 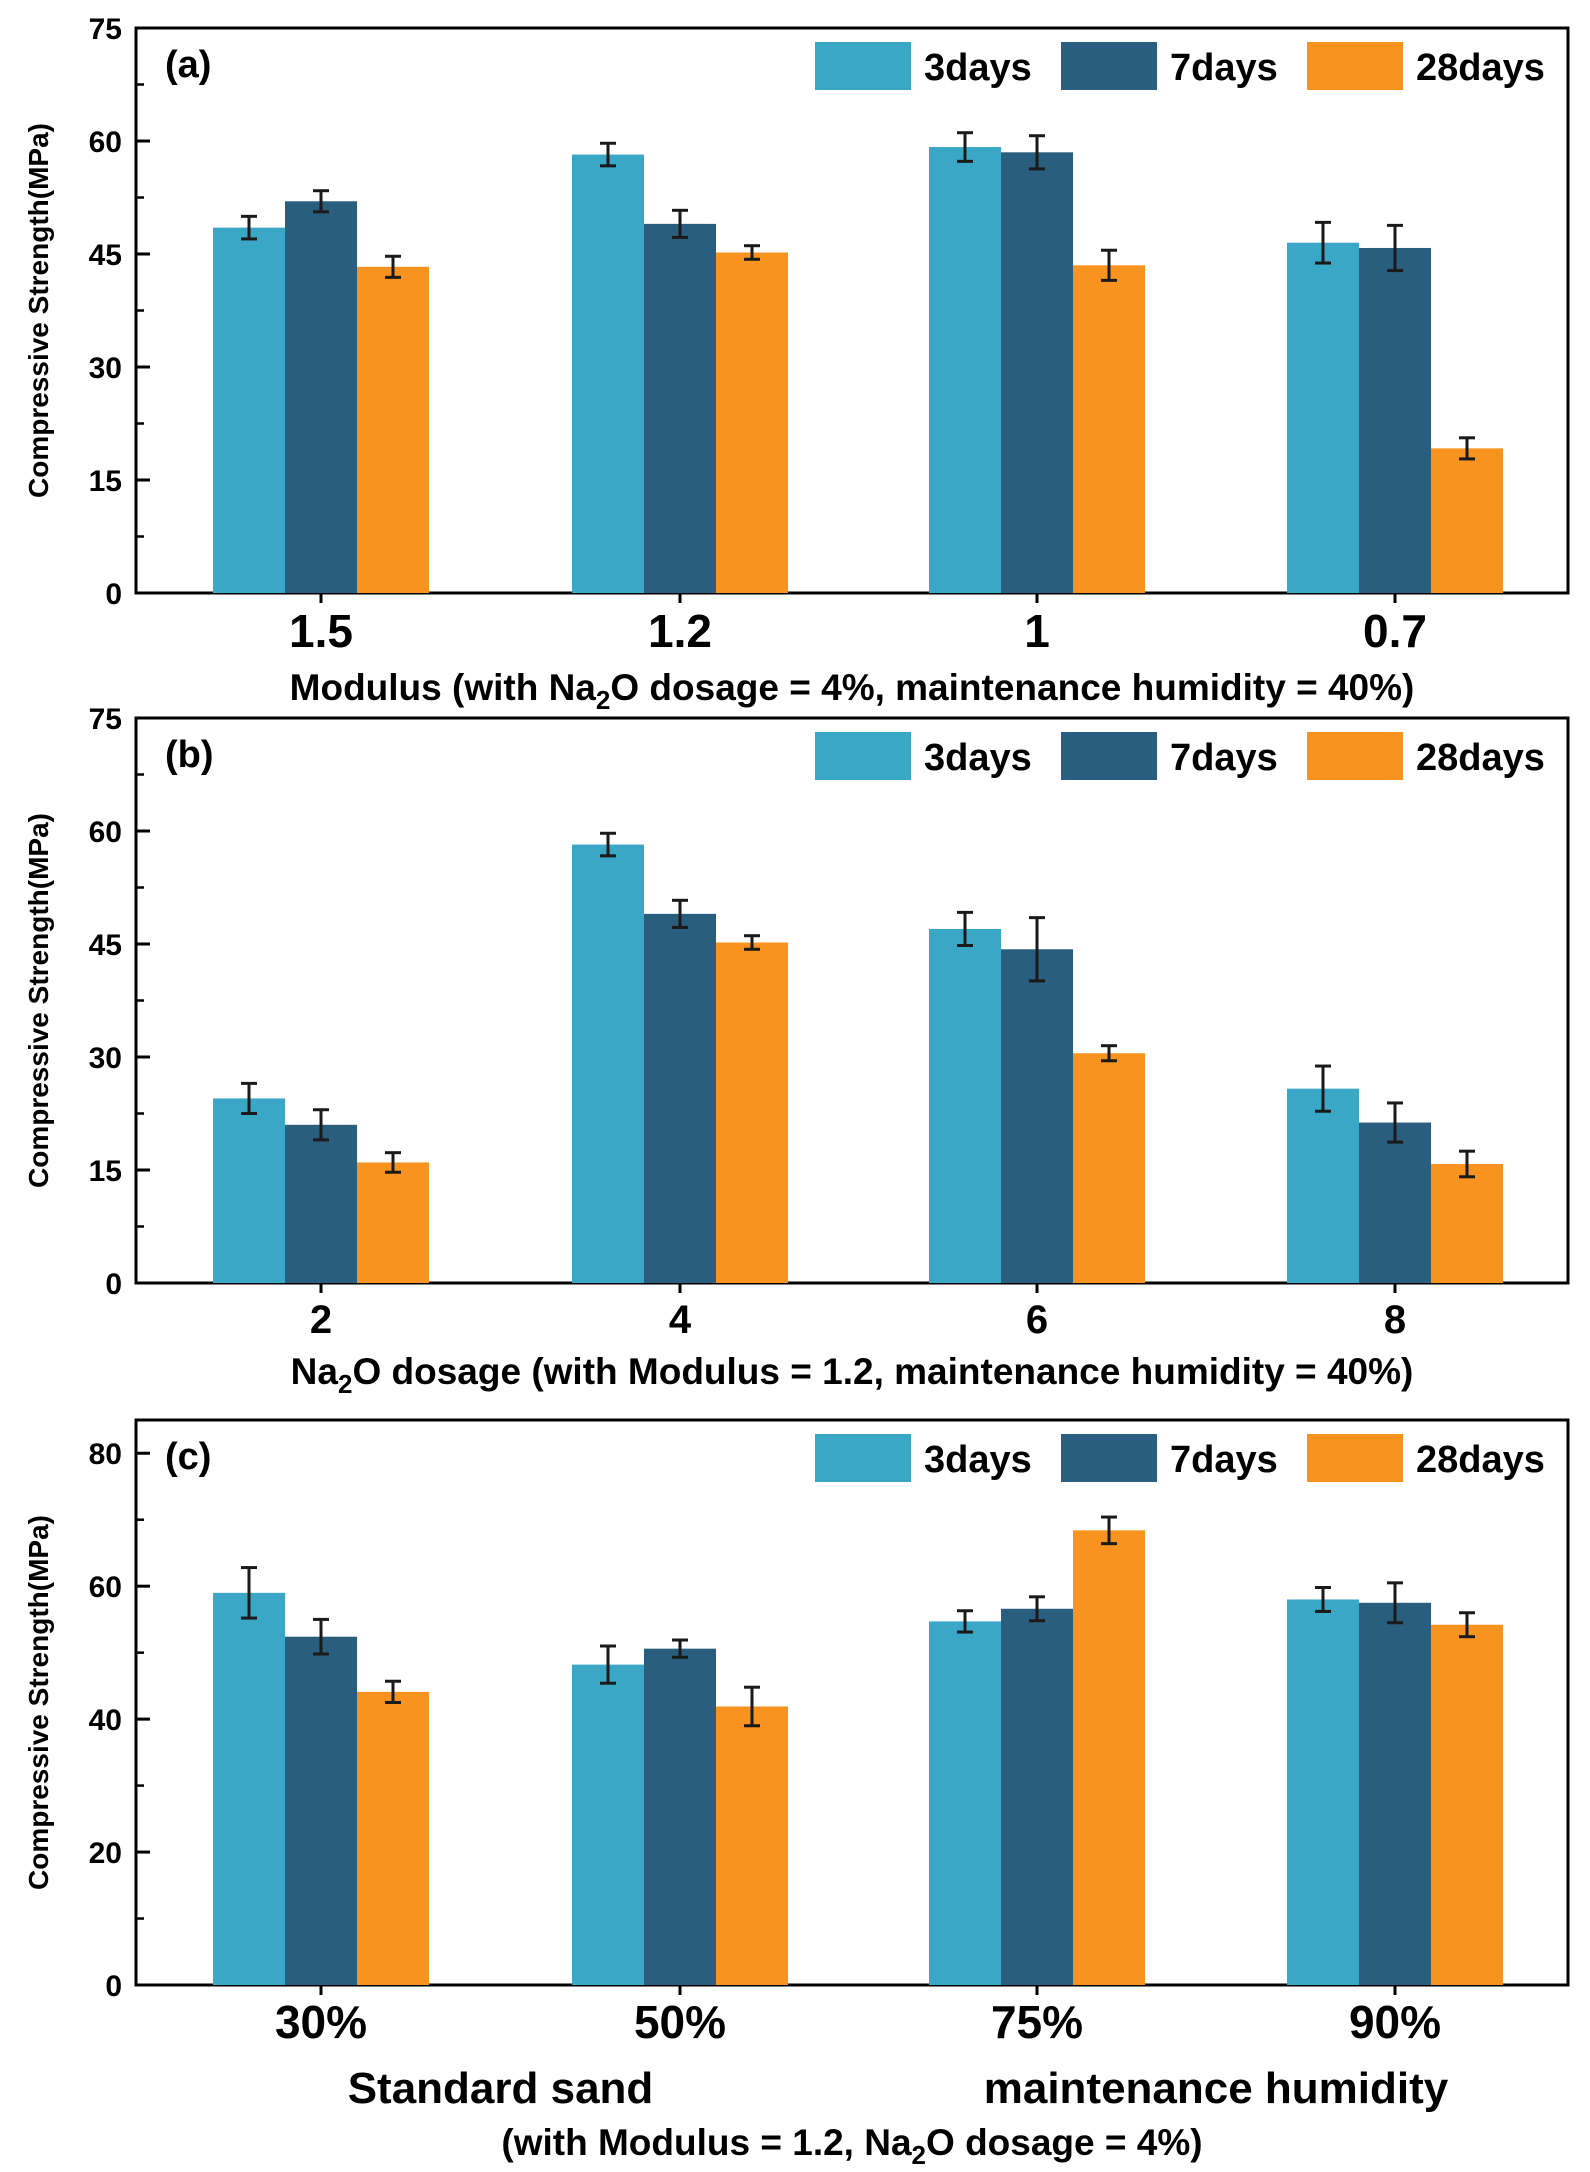 I want to click on bar-7days-75%, so click(x=1037, y=1796).